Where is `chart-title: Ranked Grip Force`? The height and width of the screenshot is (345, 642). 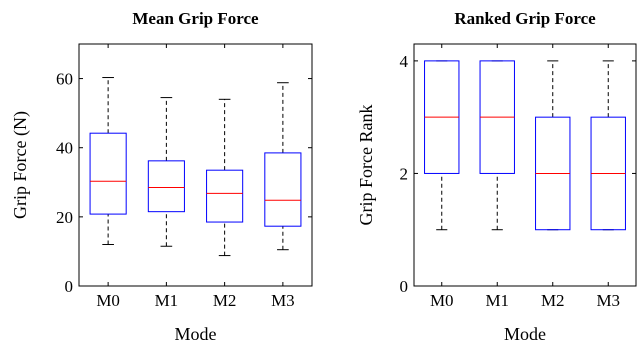
chart-title: Ranked Grip Force is located at coordinates (525, 18).